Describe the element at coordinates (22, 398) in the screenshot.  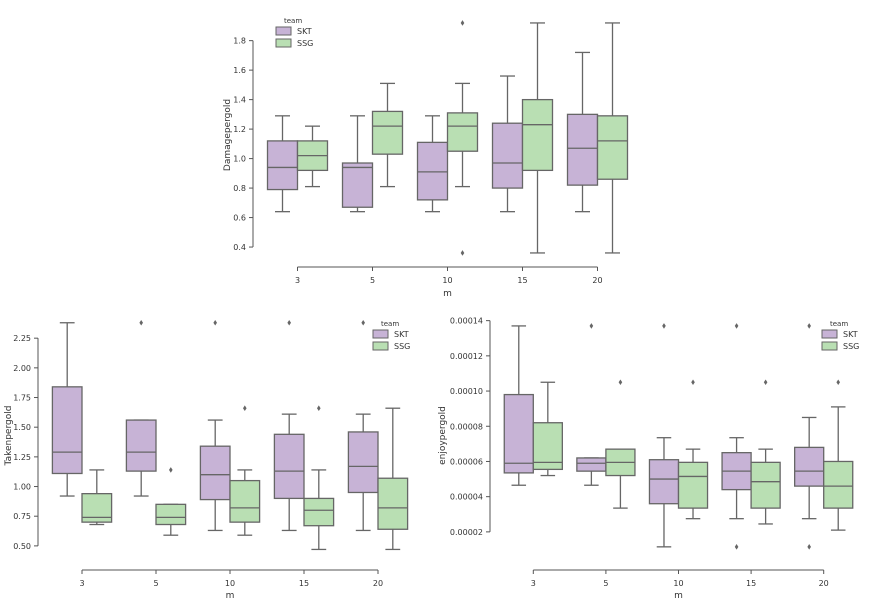
I see `y-tick-label: 1.75` at that location.